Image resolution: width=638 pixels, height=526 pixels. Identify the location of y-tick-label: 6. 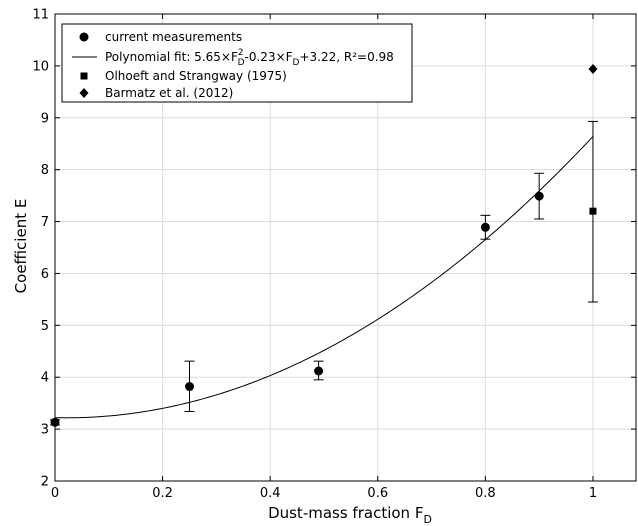
(45, 274).